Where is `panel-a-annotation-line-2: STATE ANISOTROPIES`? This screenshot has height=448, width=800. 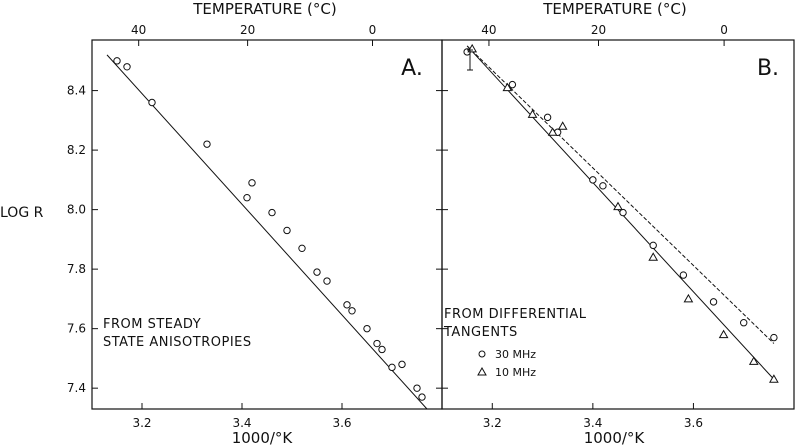
panel-a-annotation-line-2: STATE ANISOTROPIES is located at coordinates (177, 342).